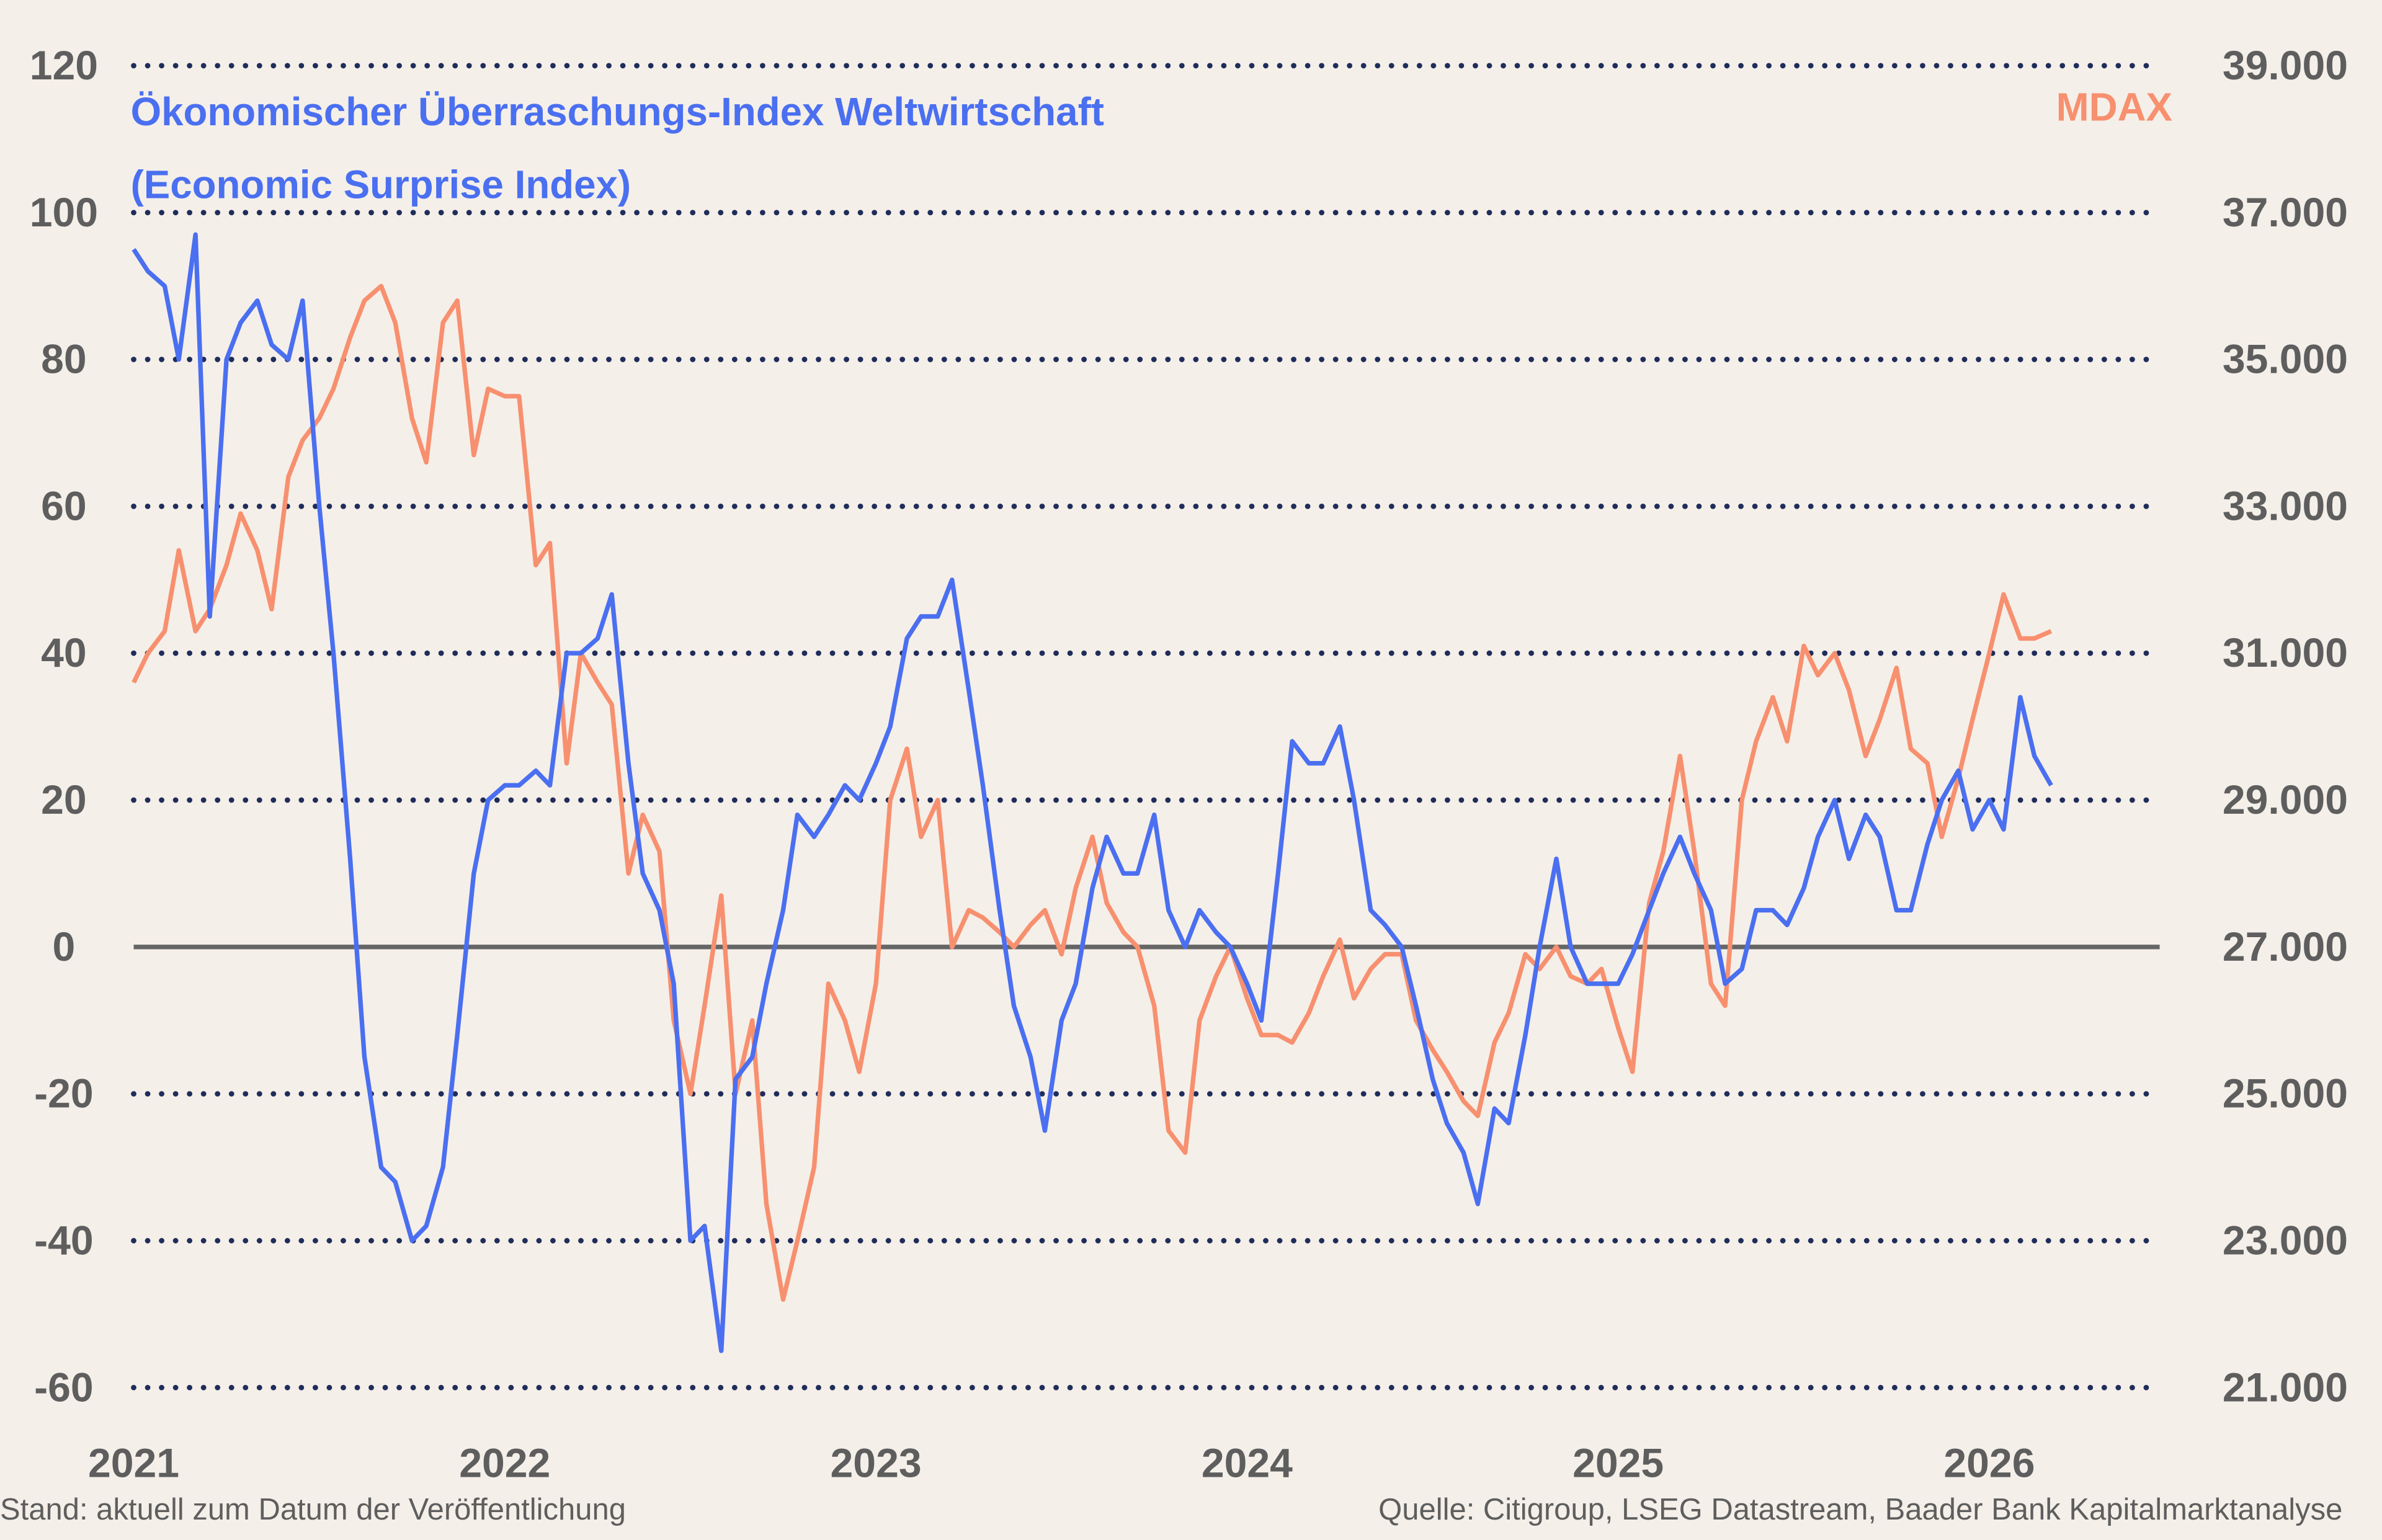 The image size is (2382, 1540). I want to click on left-axis-ticks: -60 -40 -20 0 20 40 60 80 100 120, so click(64, 727).